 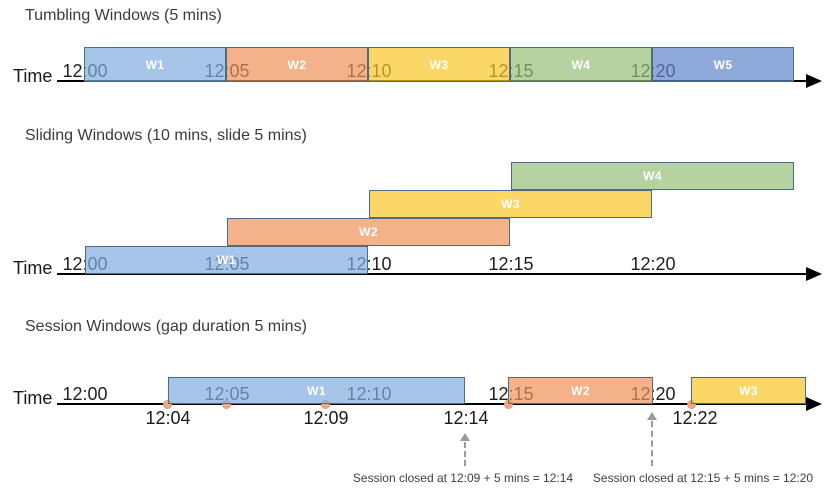 I want to click on window-bar-label: W5, so click(x=723, y=64).